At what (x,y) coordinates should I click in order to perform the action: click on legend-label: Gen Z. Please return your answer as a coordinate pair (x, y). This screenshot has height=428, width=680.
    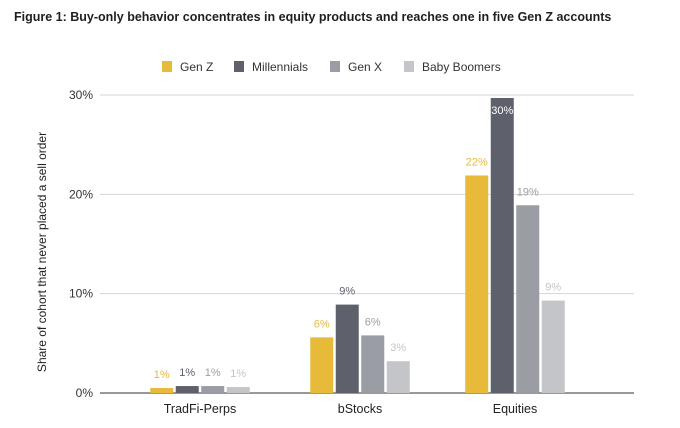
    Looking at the image, I should click on (196, 67).